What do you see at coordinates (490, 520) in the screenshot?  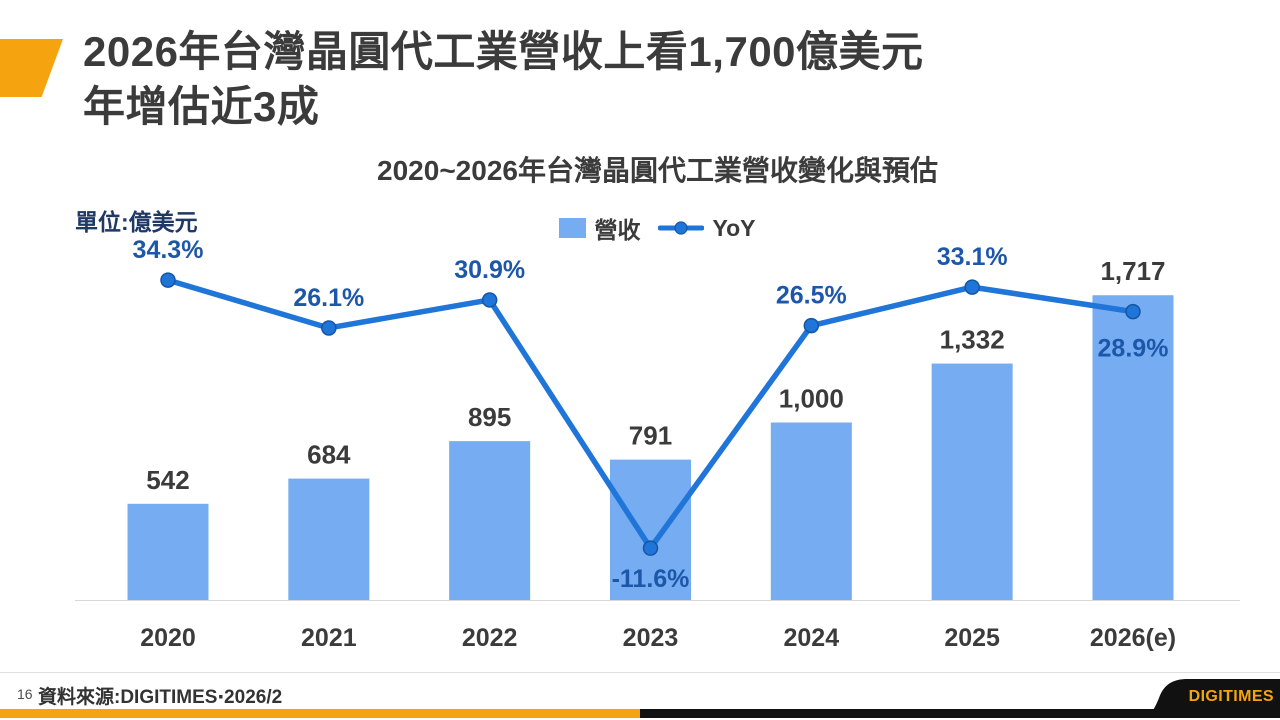 I see `bar-2022` at bounding box center [490, 520].